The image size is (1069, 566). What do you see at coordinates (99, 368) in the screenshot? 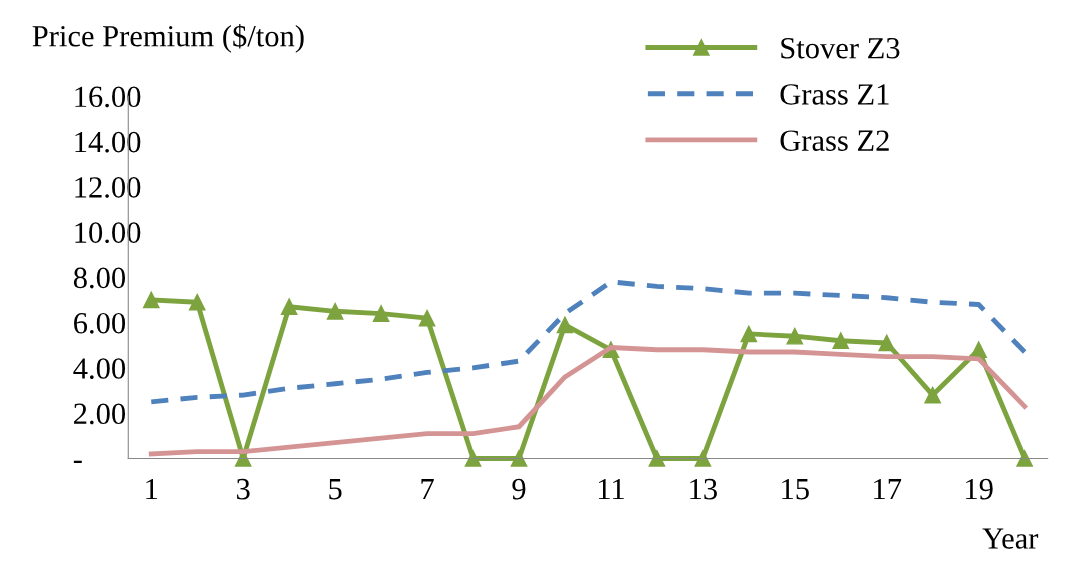
I see `y-tick-label: 4.00` at bounding box center [99, 368].